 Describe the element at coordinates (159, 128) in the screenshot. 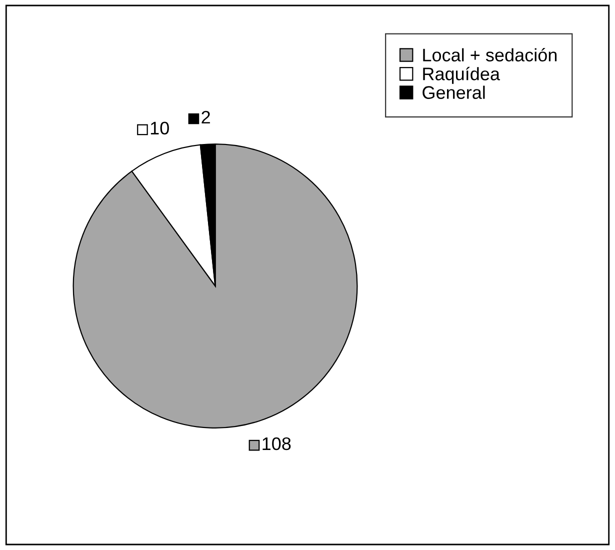

I see `data-label: 10` at that location.